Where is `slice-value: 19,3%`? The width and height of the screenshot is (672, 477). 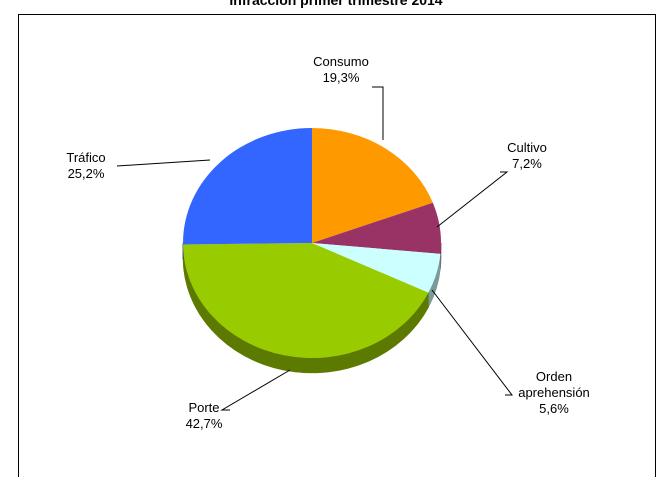
slice-value: 19,3% is located at coordinates (341, 77).